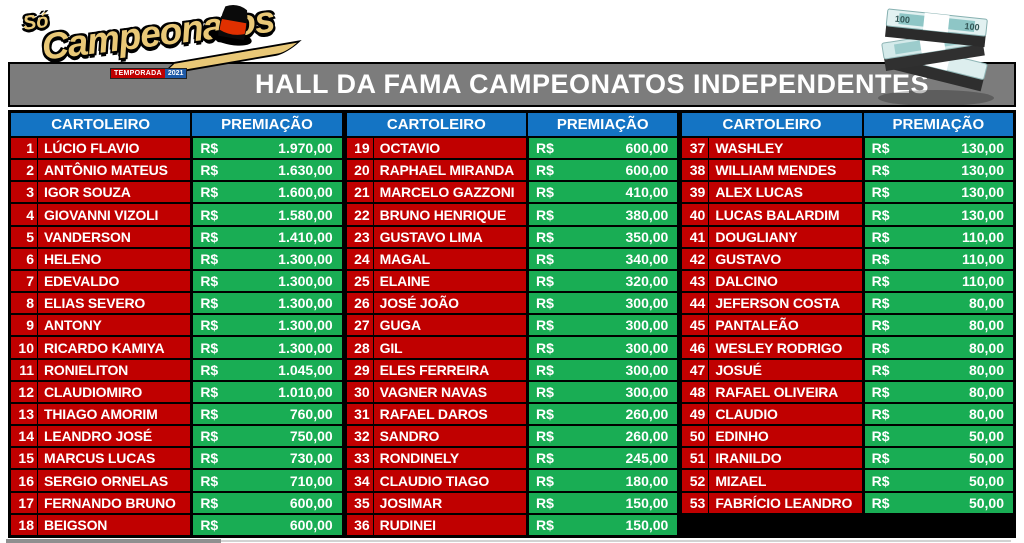 Image resolution: width=1024 pixels, height=543 pixels. Describe the element at coordinates (512, 258) in the screenshot. I see `table-row: 24 MAGAL R$ 340,00` at that location.